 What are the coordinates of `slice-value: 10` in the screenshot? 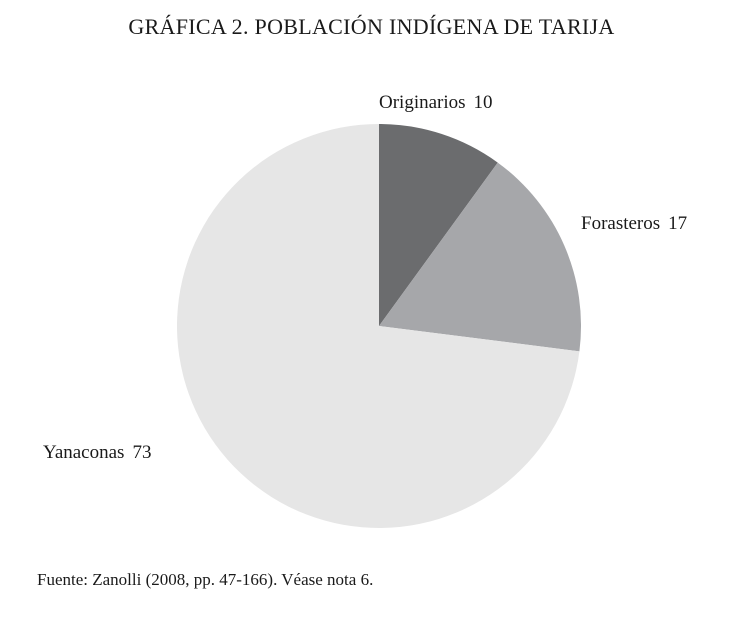 It's located at (483, 102).